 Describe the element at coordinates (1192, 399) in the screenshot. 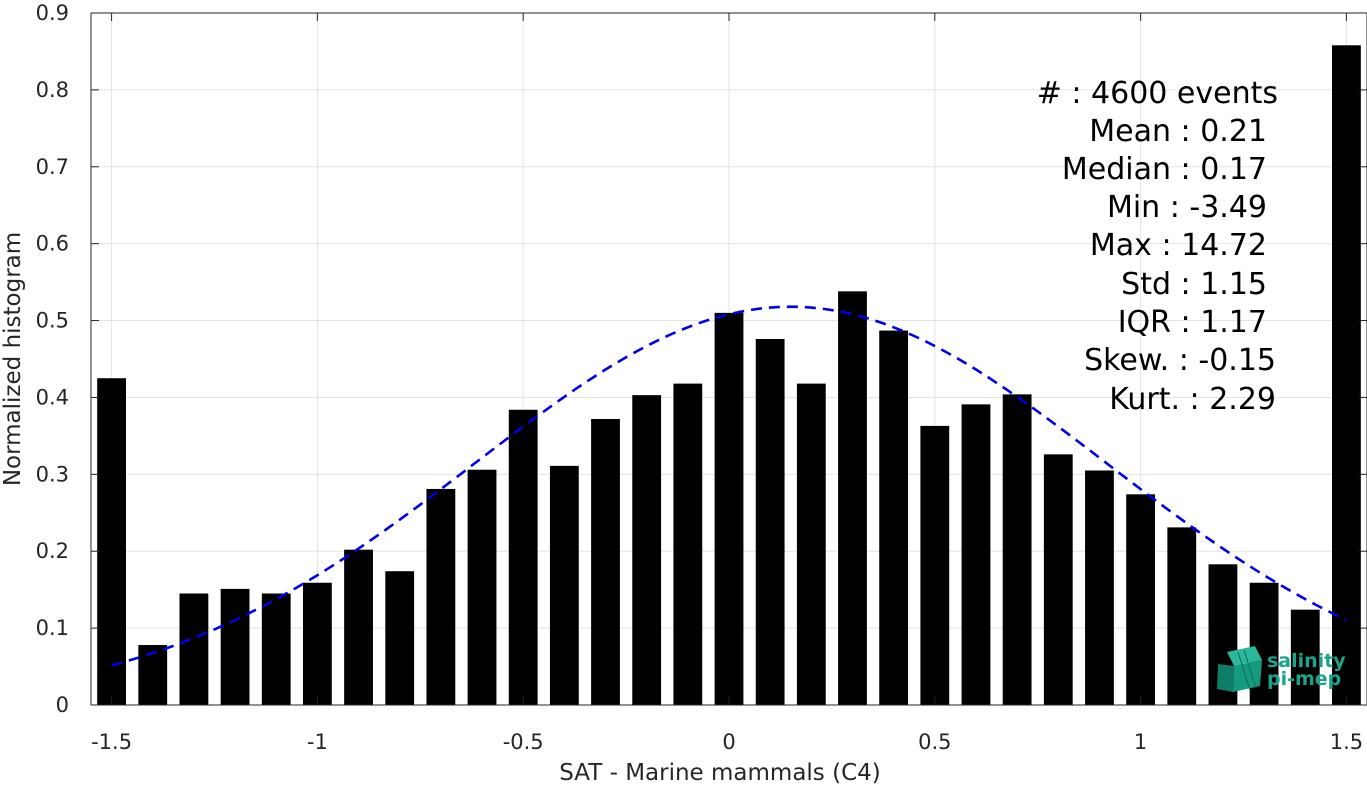

I see `stat-kurt: Kurt. : 2.29` at that location.